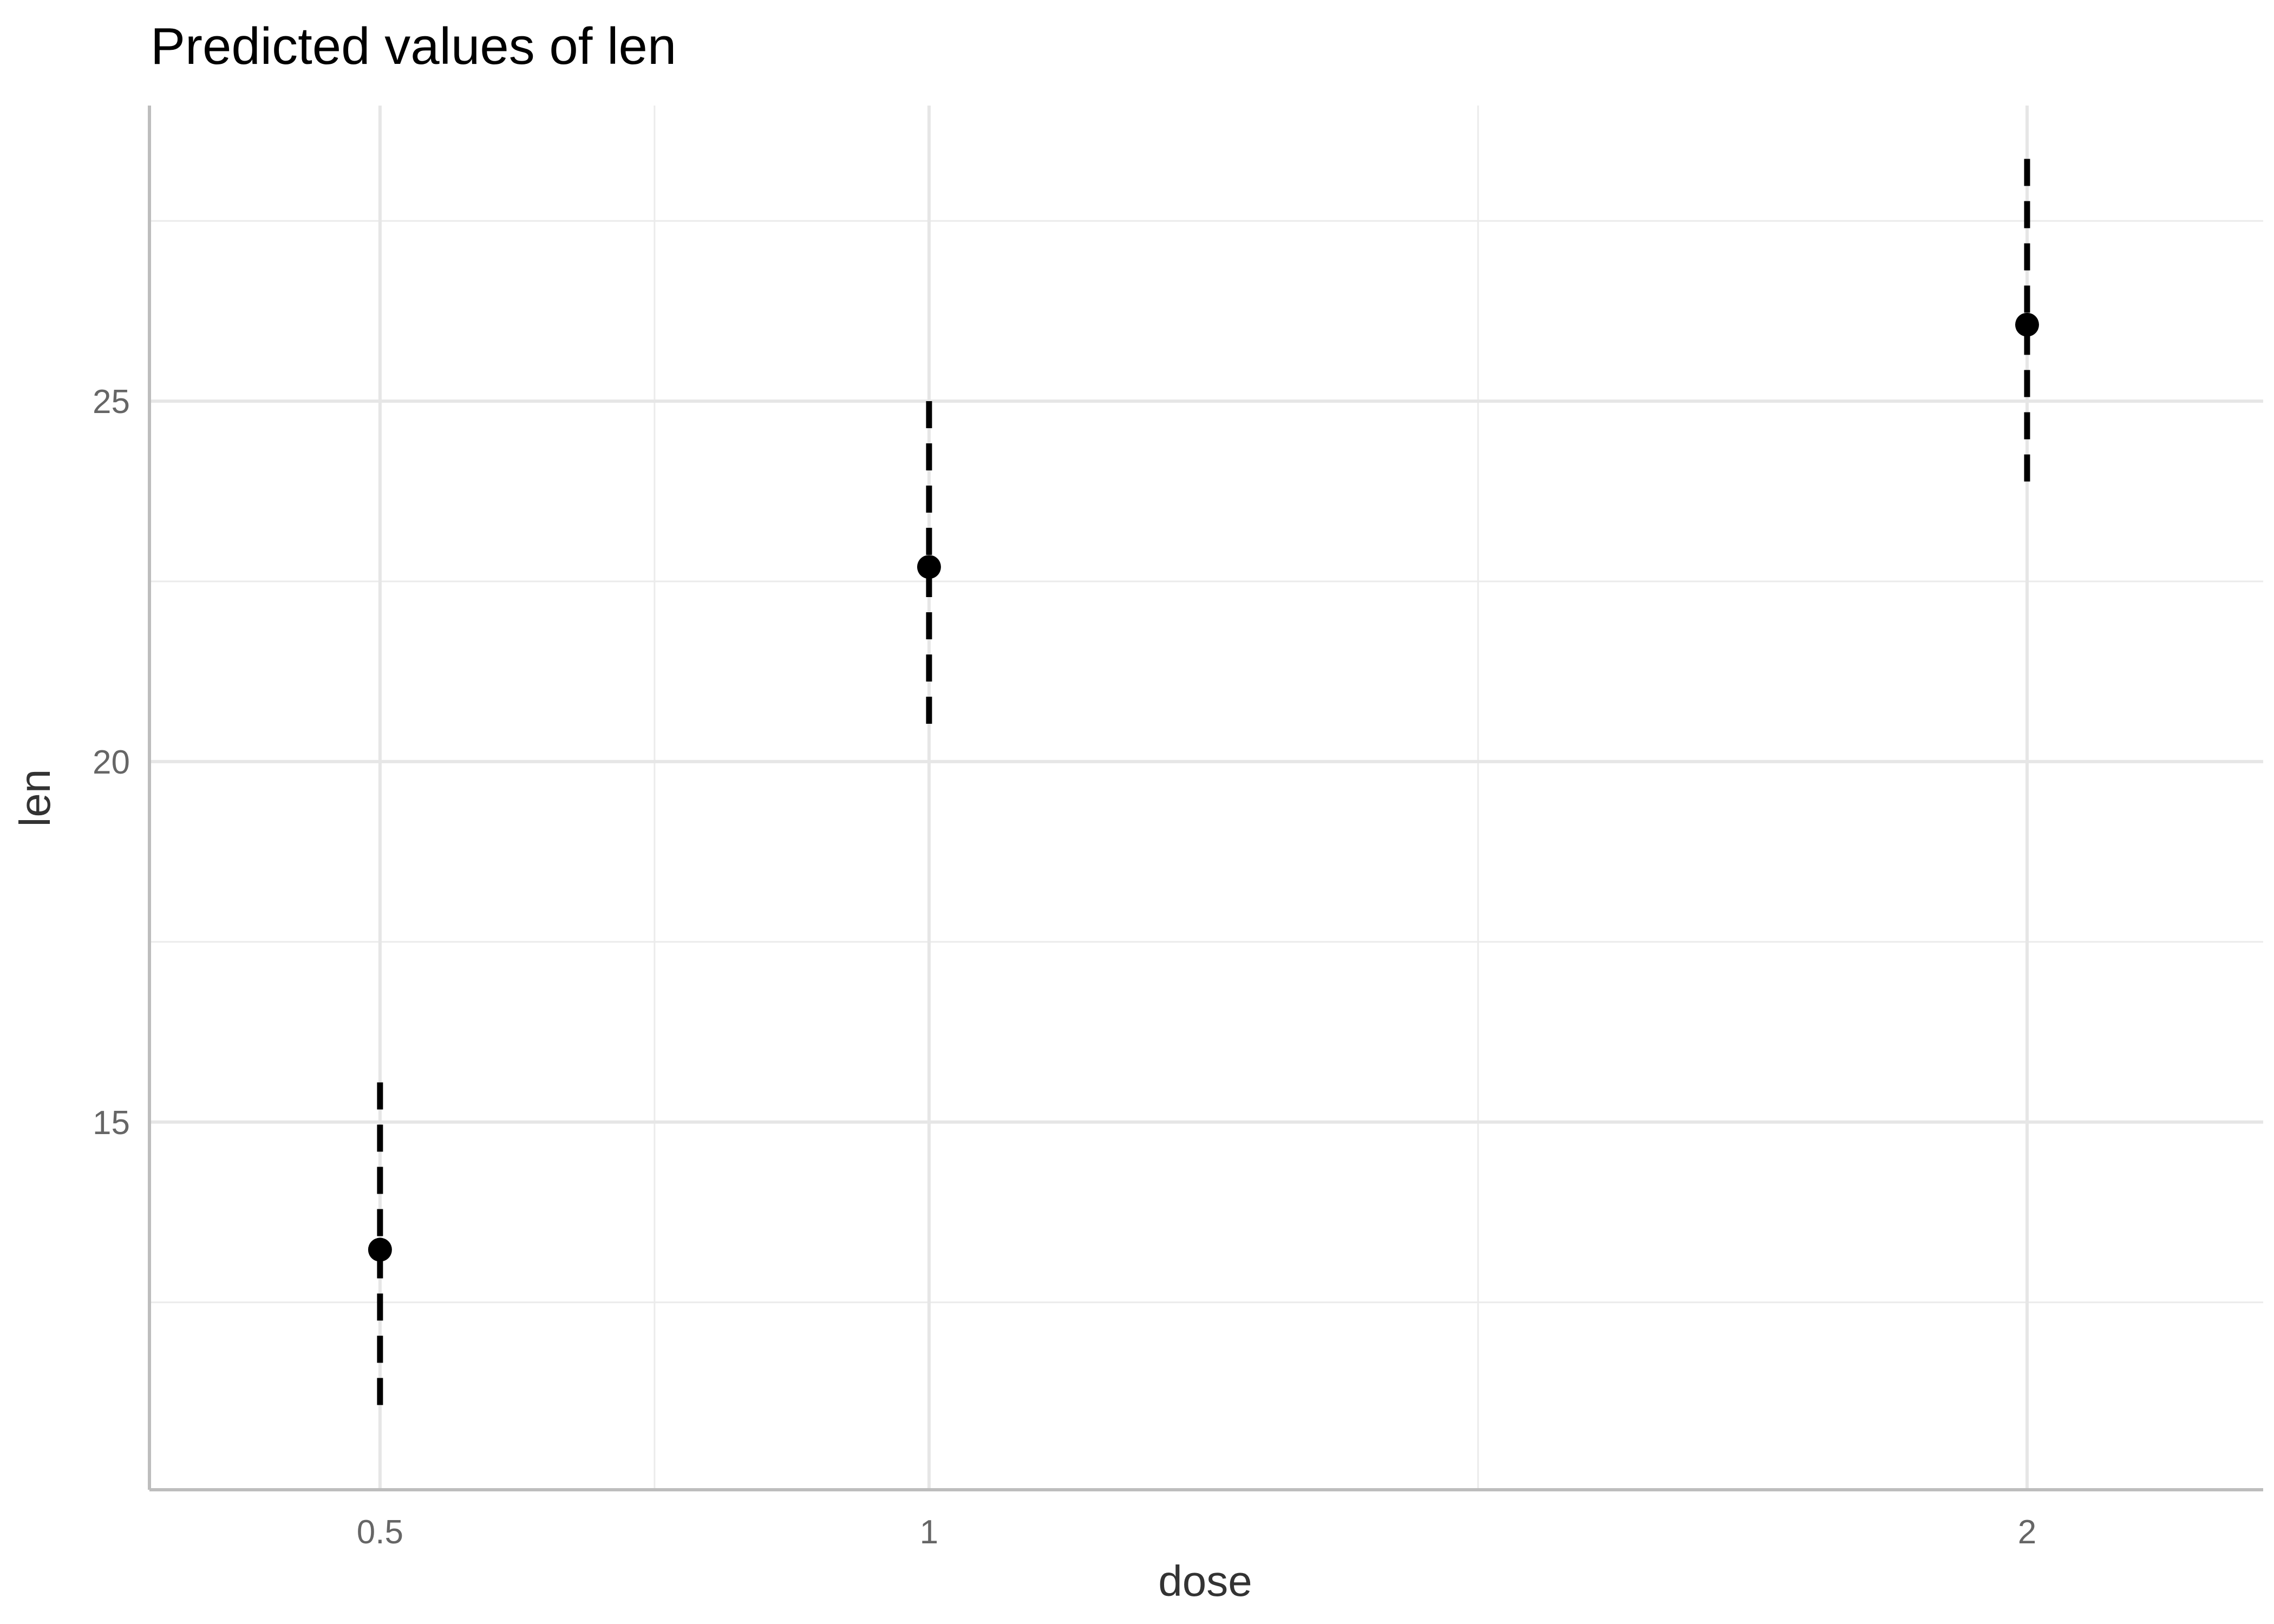 This screenshot has height=1624, width=2274. I want to click on x-tick-label: 1, so click(929, 1533).